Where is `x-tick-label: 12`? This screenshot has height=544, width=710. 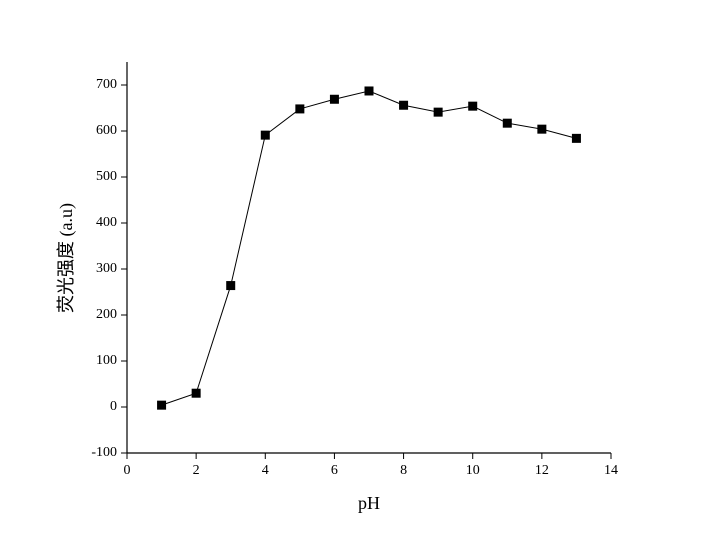 x-tick-label: 12 is located at coordinates (542, 470).